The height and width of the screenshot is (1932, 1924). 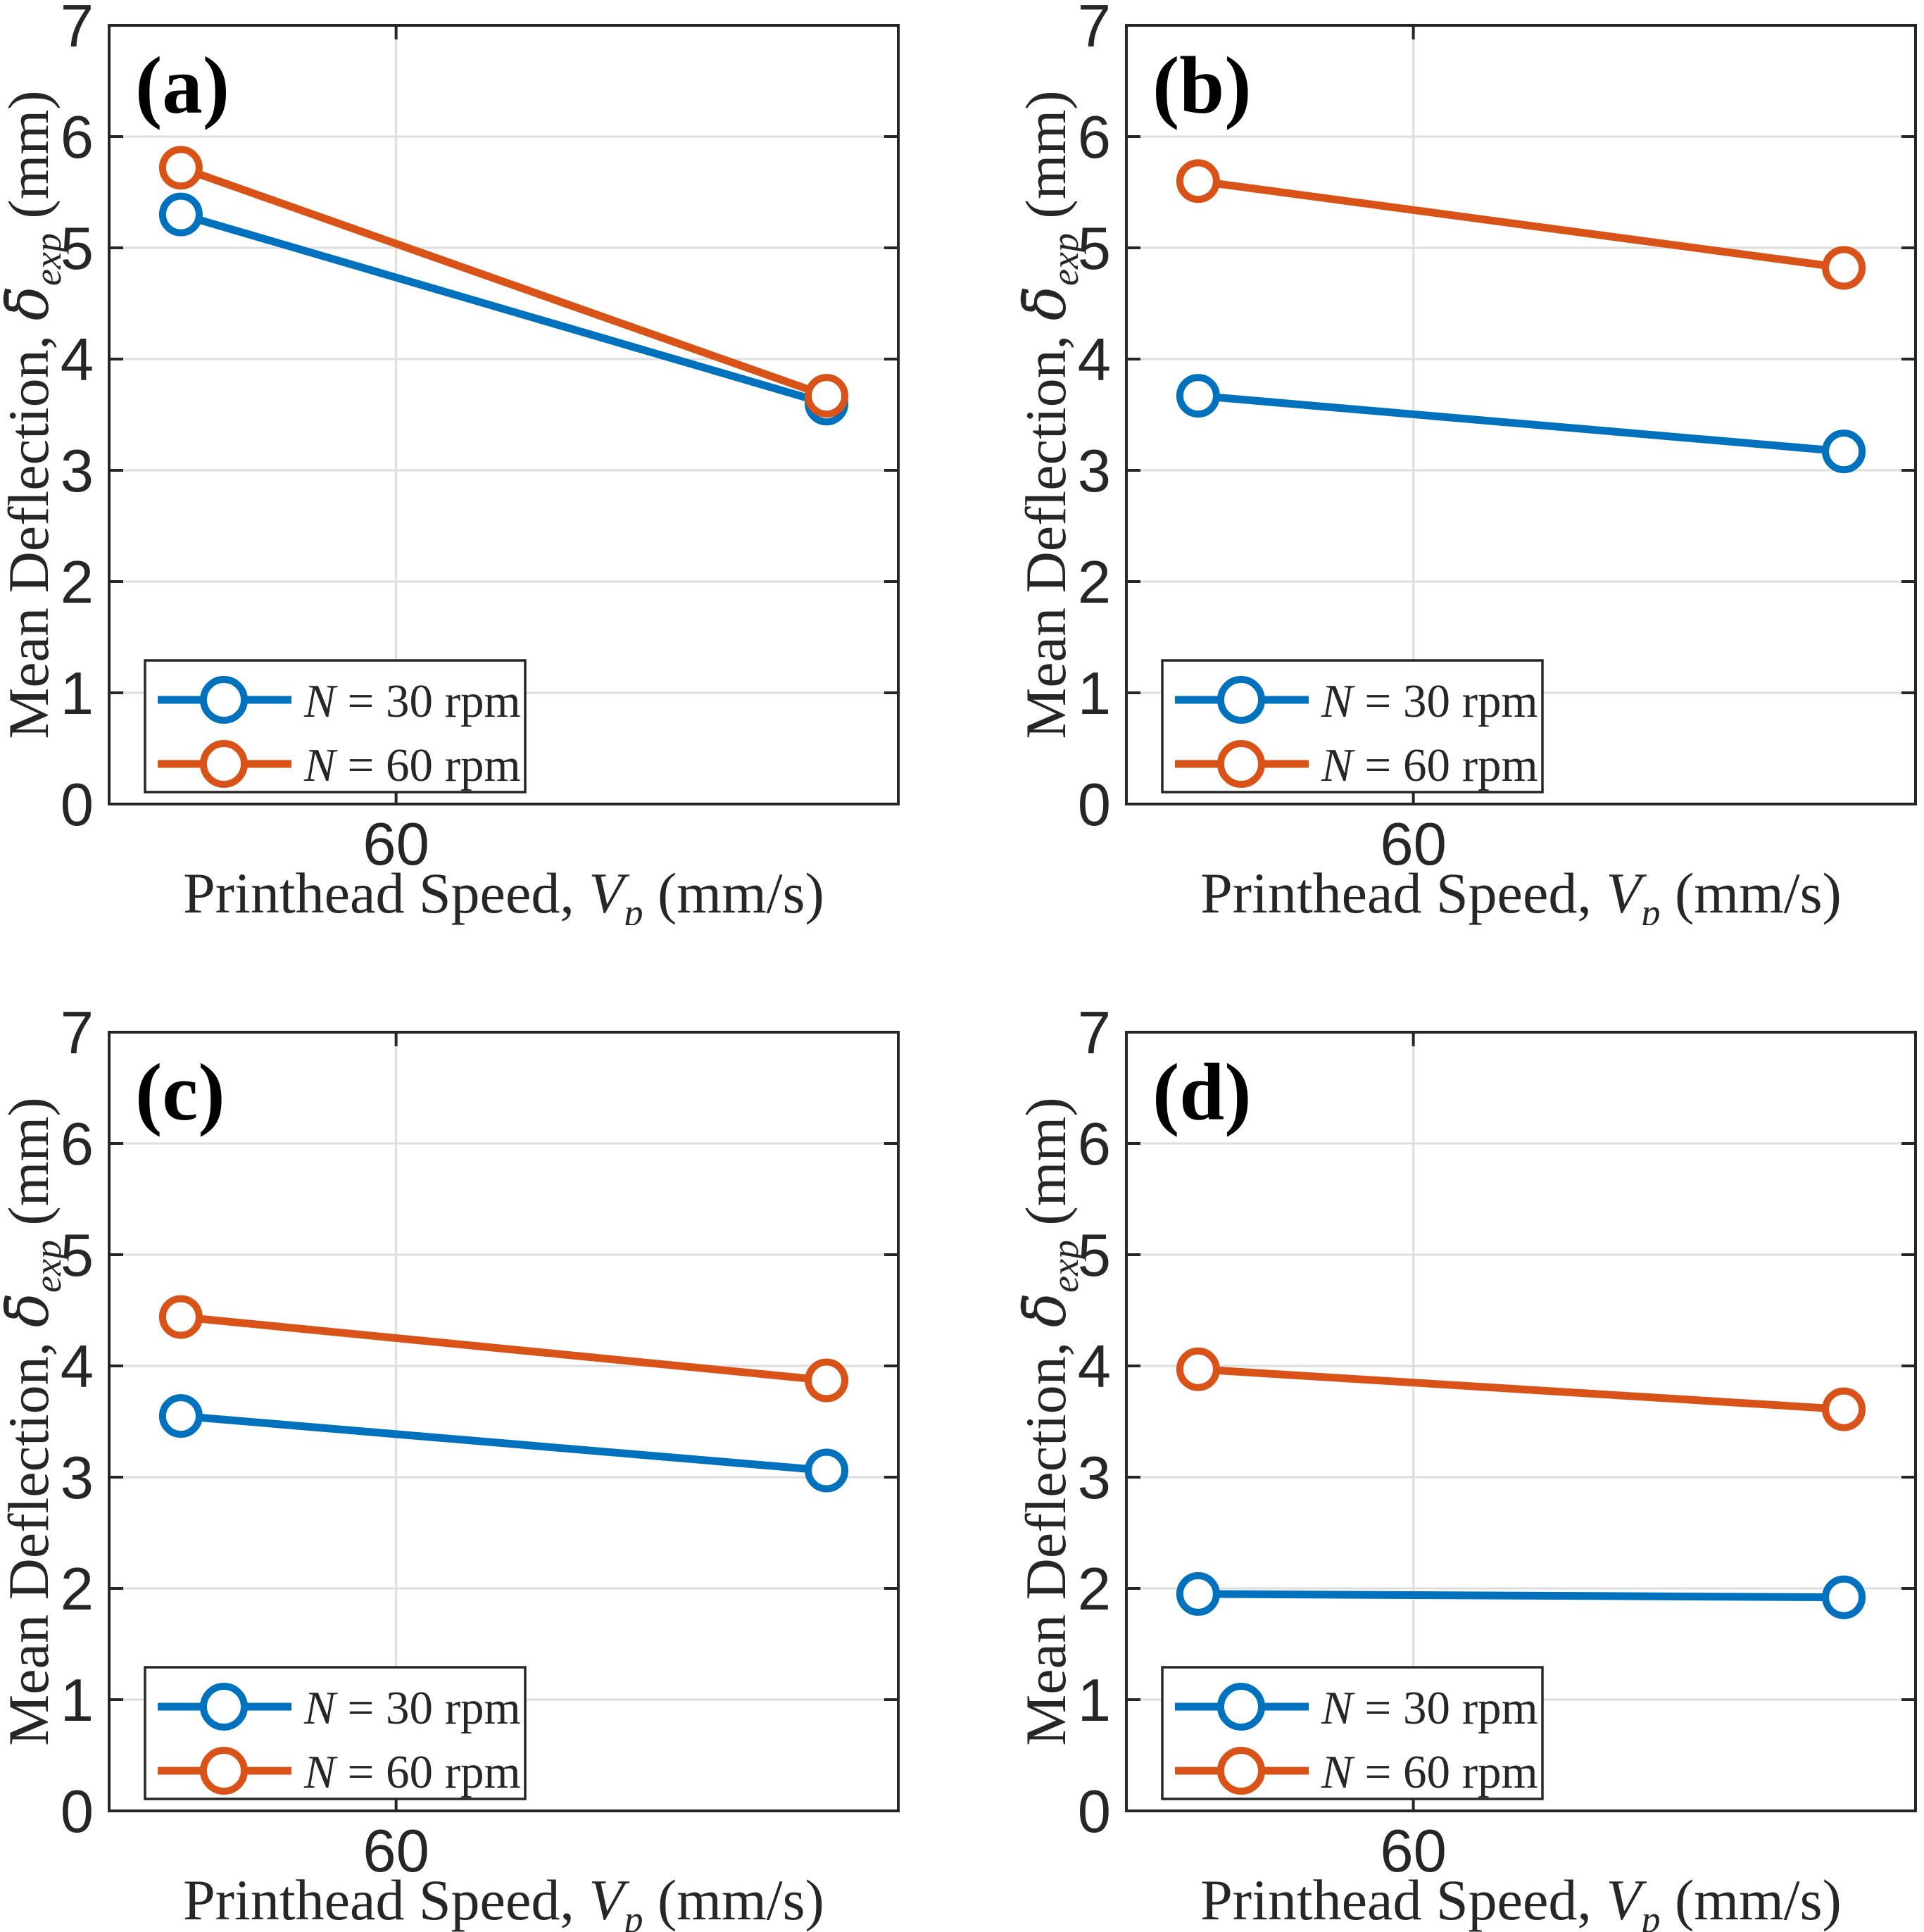 What do you see at coordinates (1403, 1900) in the screenshot?
I see `x-axis-label-prefix: Printhead Speed,` at bounding box center [1403, 1900].